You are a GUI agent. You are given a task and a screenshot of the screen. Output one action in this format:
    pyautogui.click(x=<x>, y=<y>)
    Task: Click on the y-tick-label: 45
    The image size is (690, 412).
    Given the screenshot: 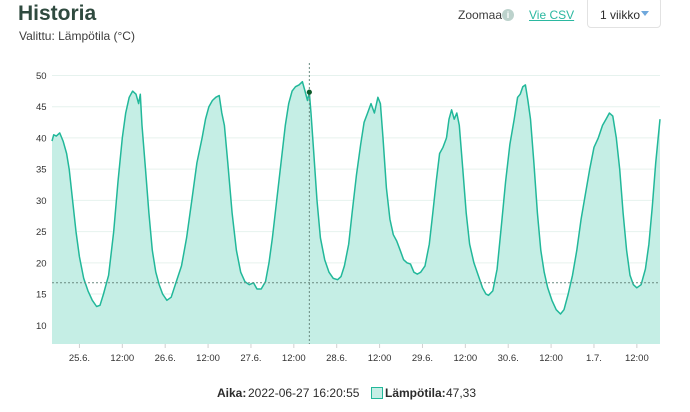 What is the action you would take?
    pyautogui.click(x=41, y=107)
    